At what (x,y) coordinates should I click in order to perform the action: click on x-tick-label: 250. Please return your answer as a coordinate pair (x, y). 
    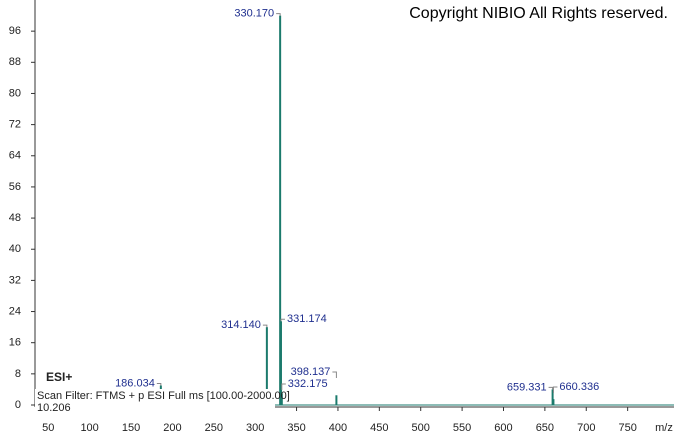
    Looking at the image, I should click on (214, 428).